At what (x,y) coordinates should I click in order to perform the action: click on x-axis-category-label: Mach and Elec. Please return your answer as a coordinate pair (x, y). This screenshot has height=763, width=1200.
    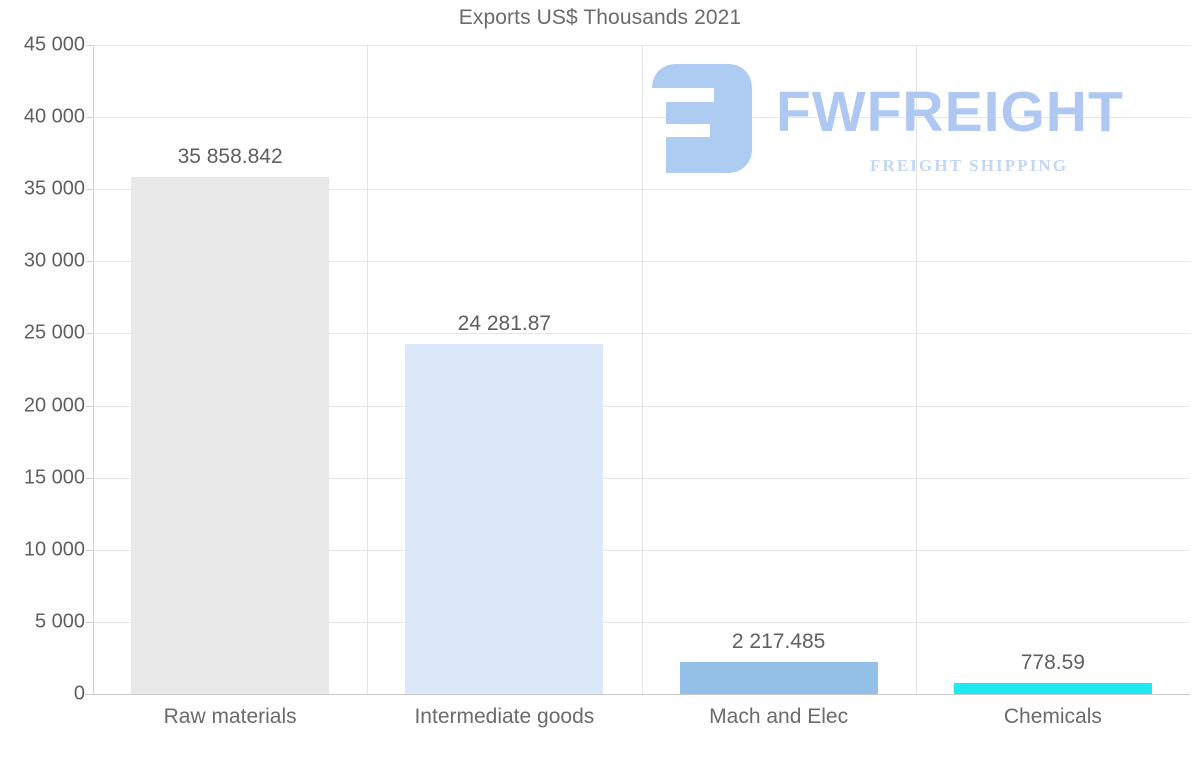
    Looking at the image, I should click on (779, 716).